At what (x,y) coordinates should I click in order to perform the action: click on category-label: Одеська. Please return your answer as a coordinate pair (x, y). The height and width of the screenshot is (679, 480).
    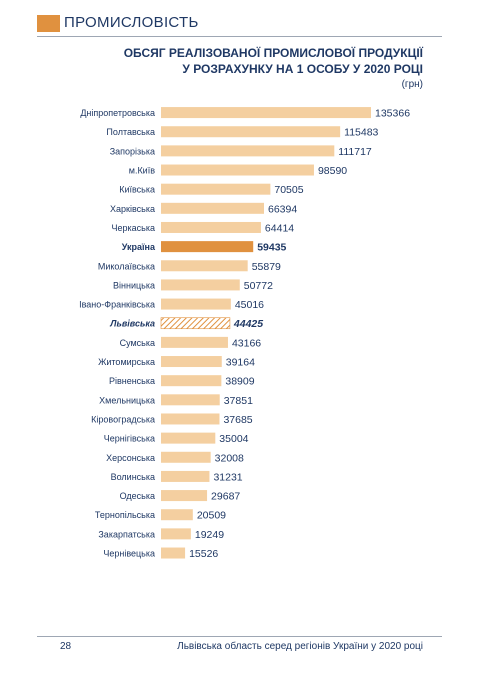
    Looking at the image, I should click on (137, 496).